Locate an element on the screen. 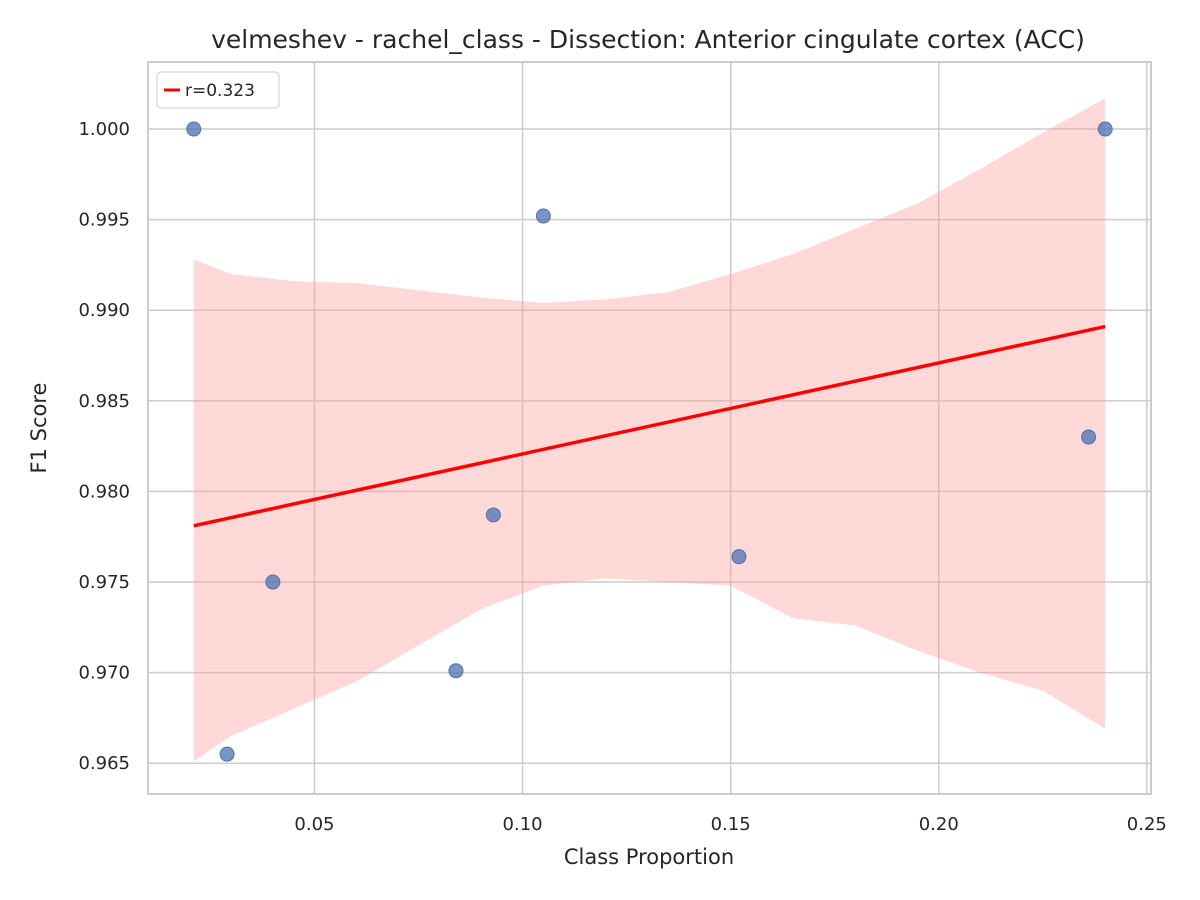 This screenshot has width=1200, height=900. y-tick-label: 0.970 is located at coordinates (104, 673).